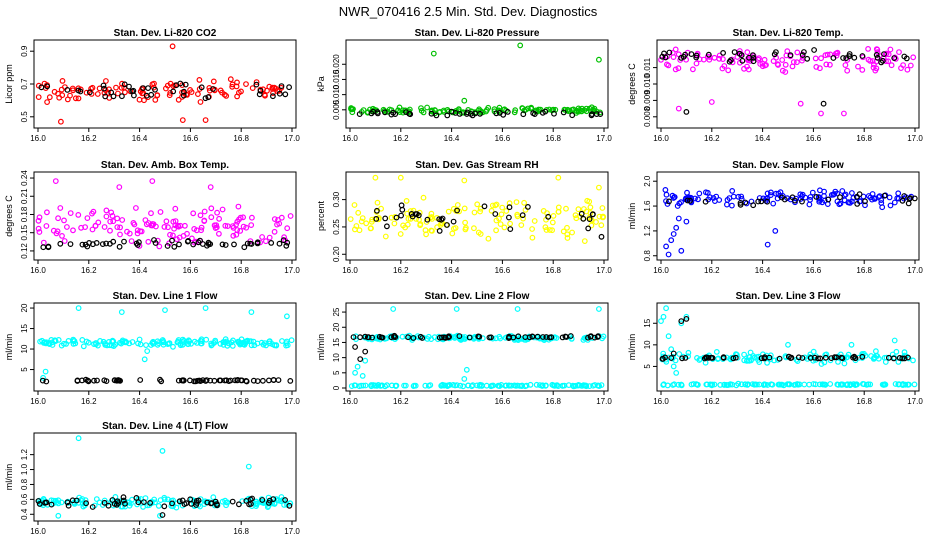 This screenshot has height=540, width=936. Describe the element at coordinates (712, 270) in the screenshot. I see `panel-6-xtick-label: 16.2` at that location.